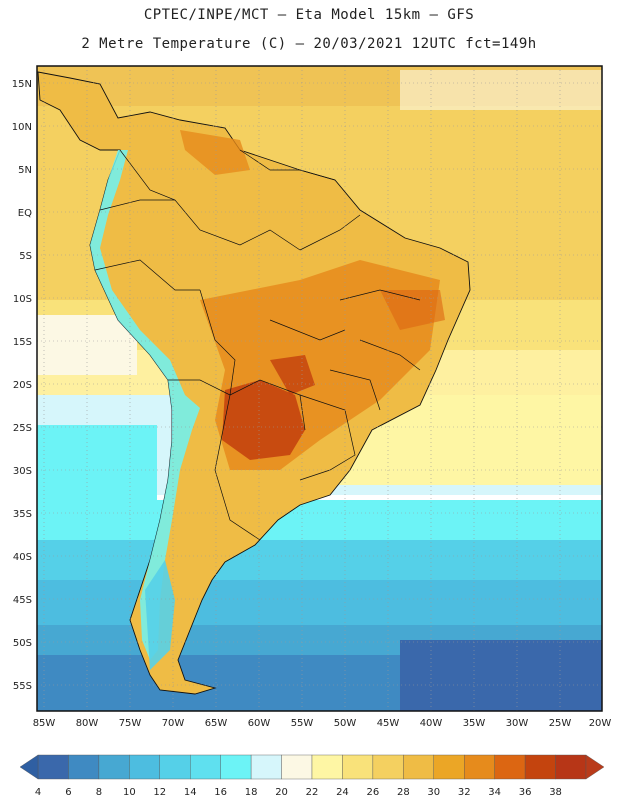 Image resolution: width=618 pixels, height=800 pixels. Describe the element at coordinates (302, 723) in the screenshot. I see `lon-label: 55W` at that location.